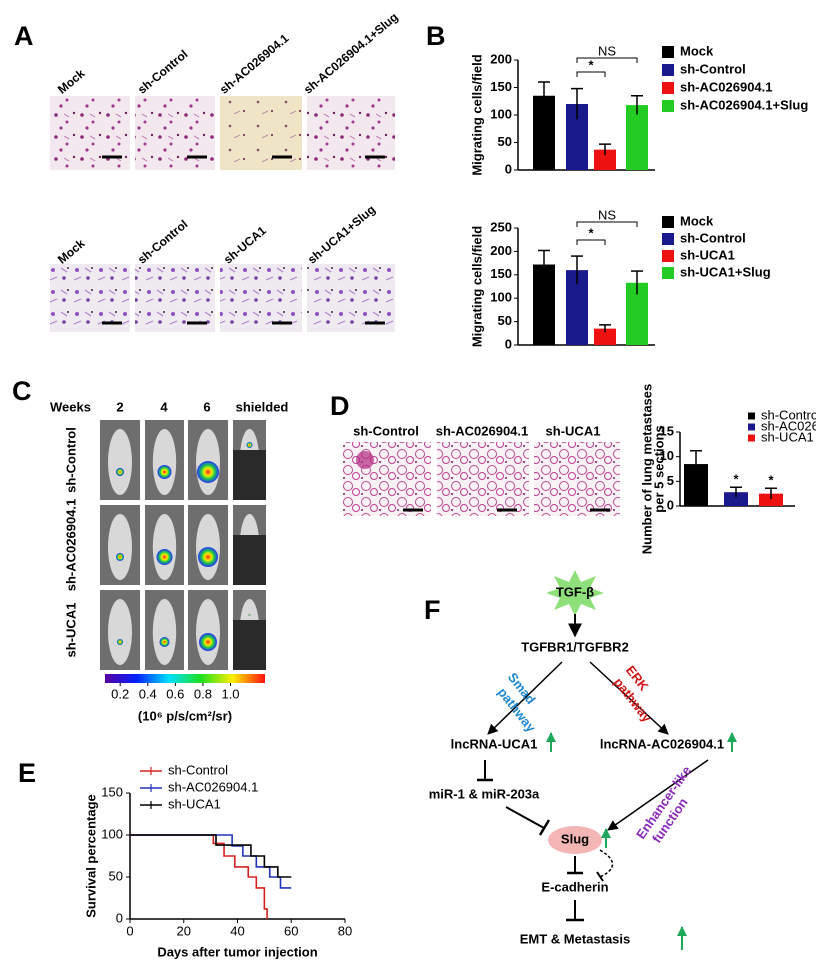 The width and height of the screenshot is (816, 966). Describe the element at coordinates (183, 545) in the screenshot. I see `imaging-grid` at that location.